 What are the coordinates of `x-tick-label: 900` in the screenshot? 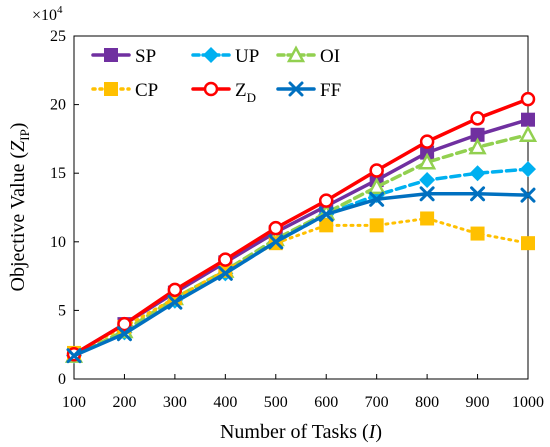 It's located at (478, 402).